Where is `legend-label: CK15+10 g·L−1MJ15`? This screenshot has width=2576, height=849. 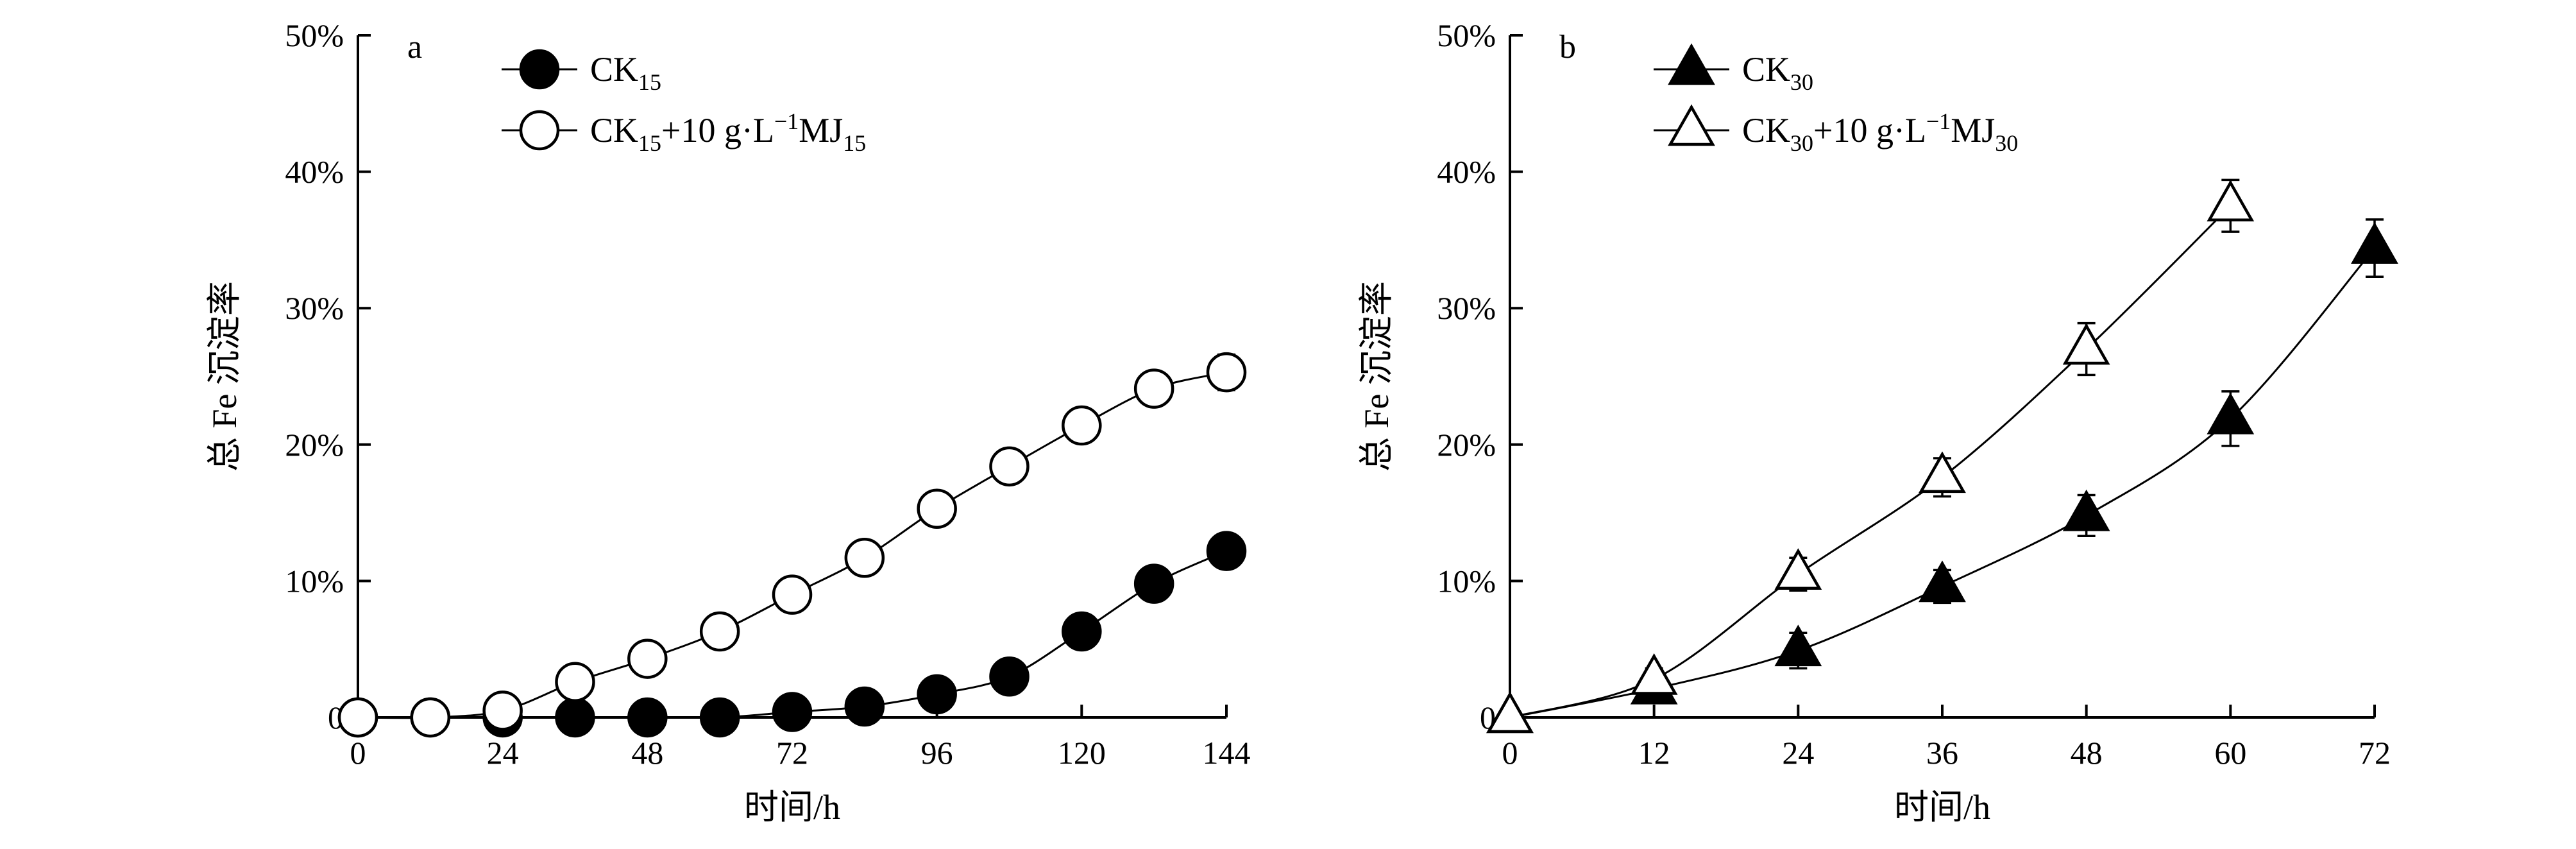 legend-label: CK15+10 g·L−1MJ15 is located at coordinates (728, 132).